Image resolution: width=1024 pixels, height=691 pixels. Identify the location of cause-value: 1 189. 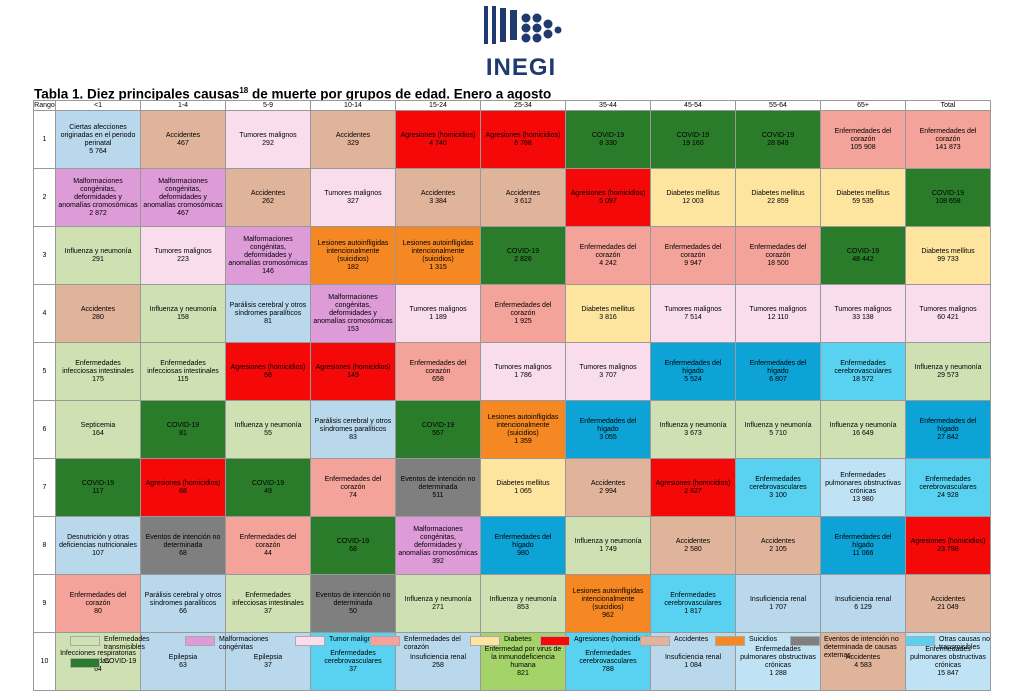
(438, 317).